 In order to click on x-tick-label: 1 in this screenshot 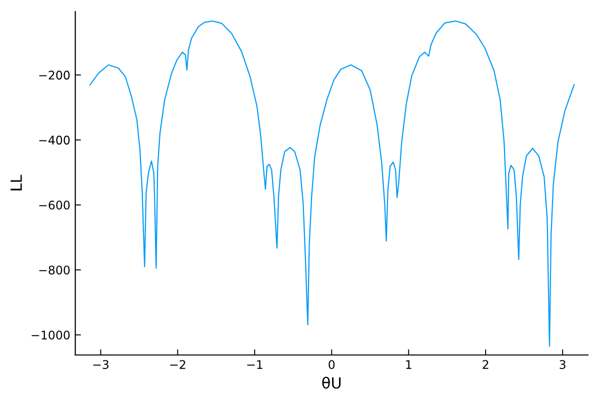, I will do `click(409, 364)`.